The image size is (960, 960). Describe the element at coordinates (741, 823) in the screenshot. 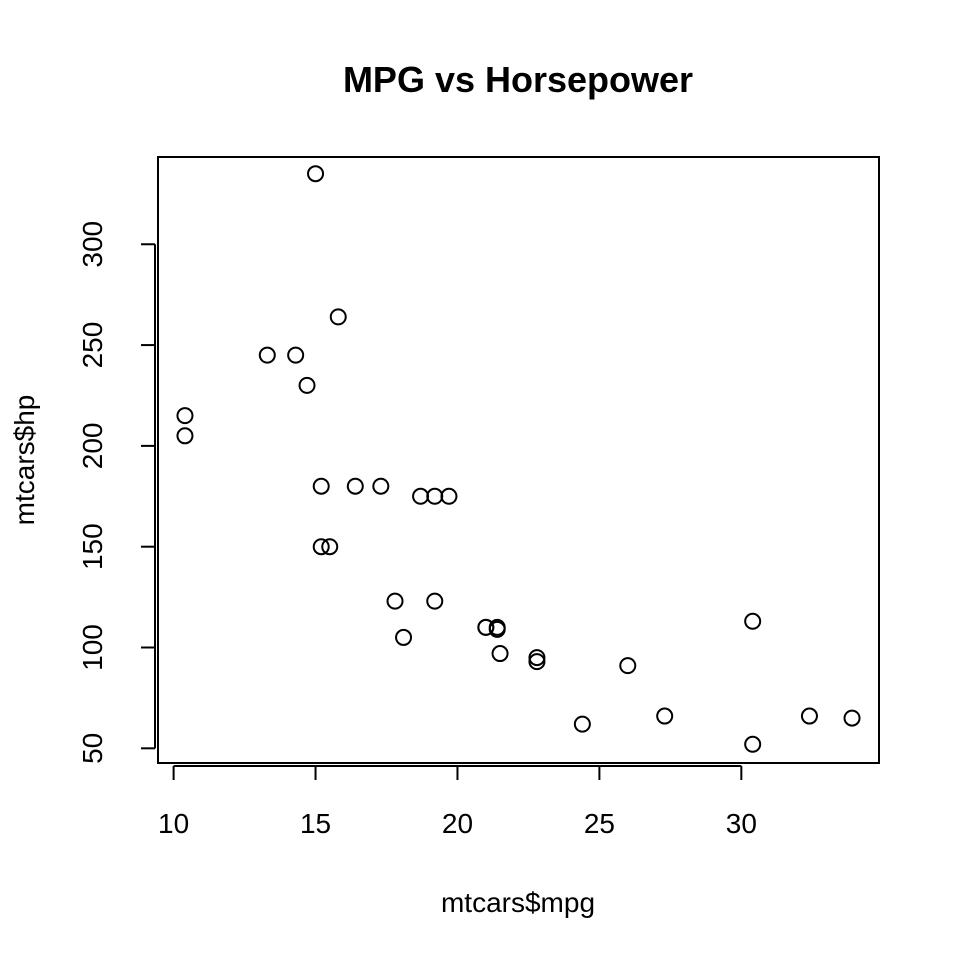

I see `x-tick-label: 30` at that location.